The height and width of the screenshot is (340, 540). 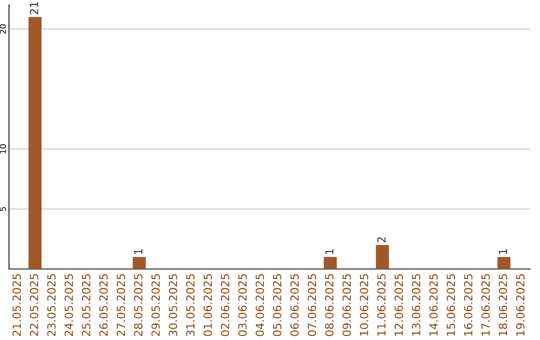 I want to click on x-tick-label: 28.05.2025, so click(x=138, y=305).